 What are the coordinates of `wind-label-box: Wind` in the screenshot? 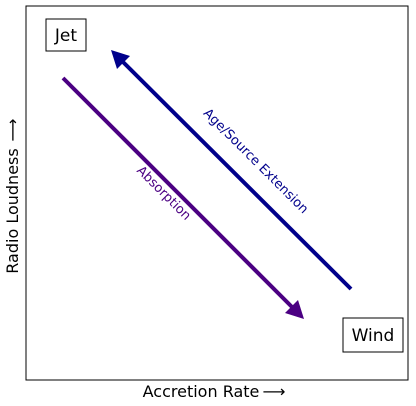 It's located at (373, 335).